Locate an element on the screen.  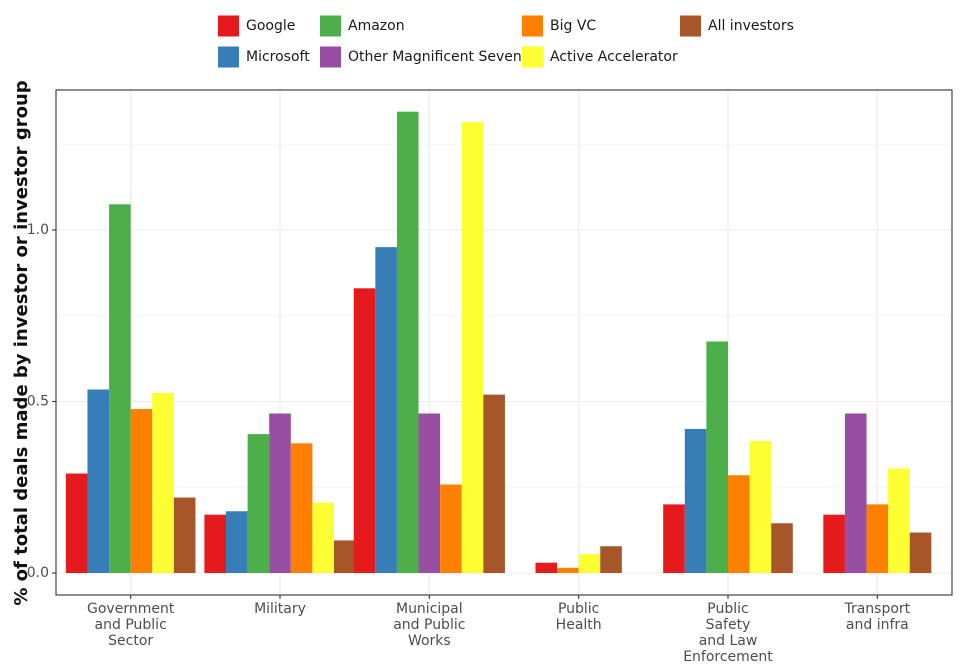
x-tick-label: Municipal and Public Works is located at coordinates (429, 625).